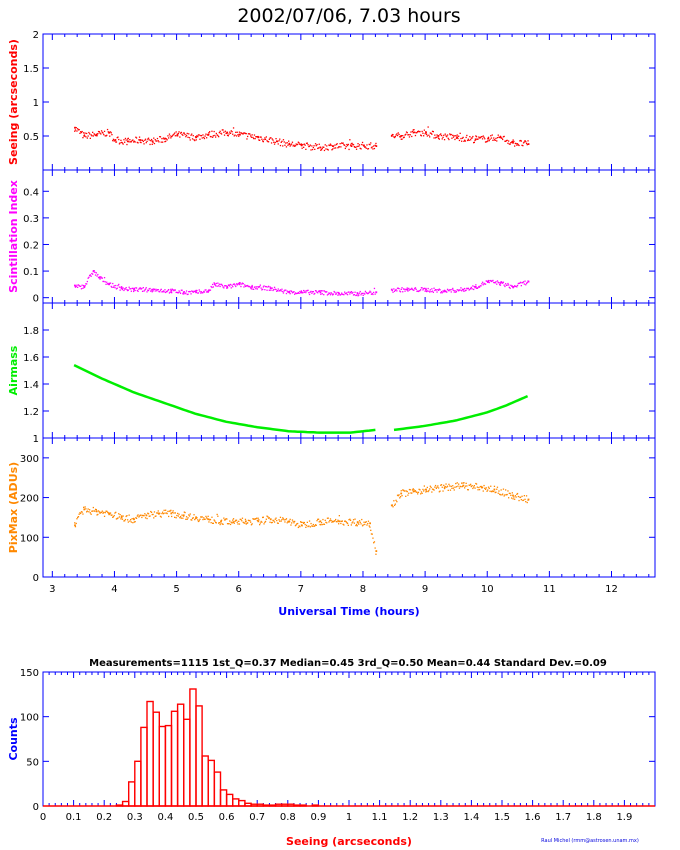 The height and width of the screenshot is (850, 680). What do you see at coordinates (349, 370) in the screenshot?
I see `panel-frame` at bounding box center [349, 370].